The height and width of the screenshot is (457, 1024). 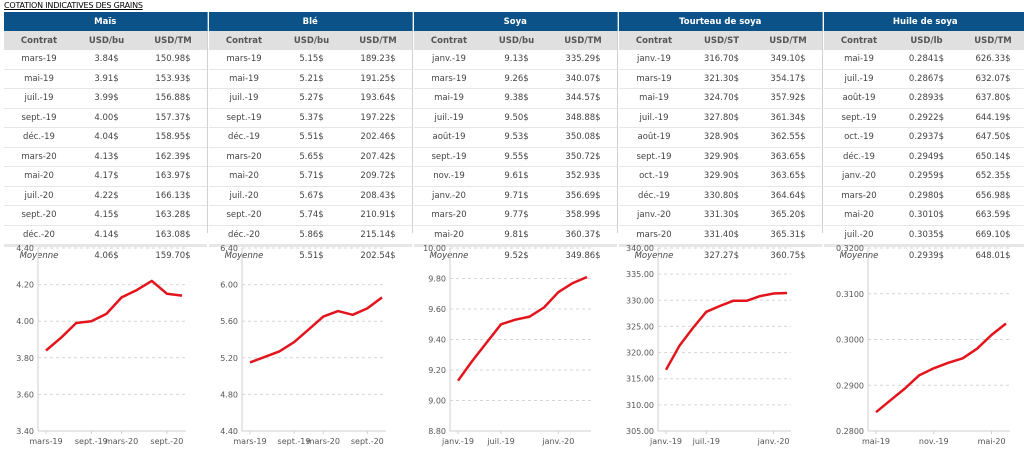 I want to click on price-cell: 349.10$, so click(x=788, y=60).